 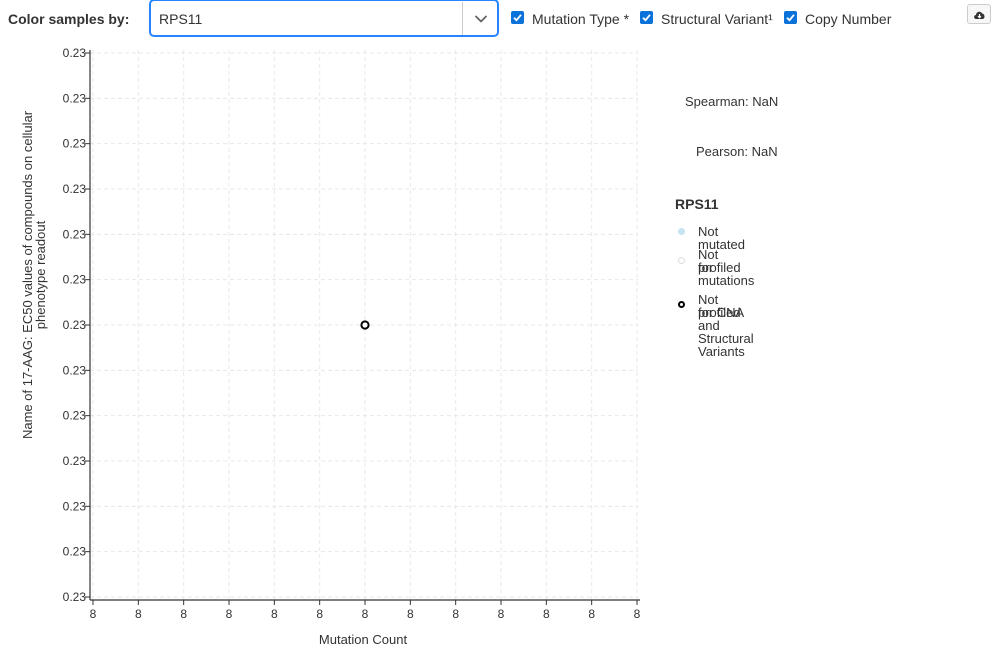 I want to click on x-axis-title: Mutation Count, so click(x=363, y=639).